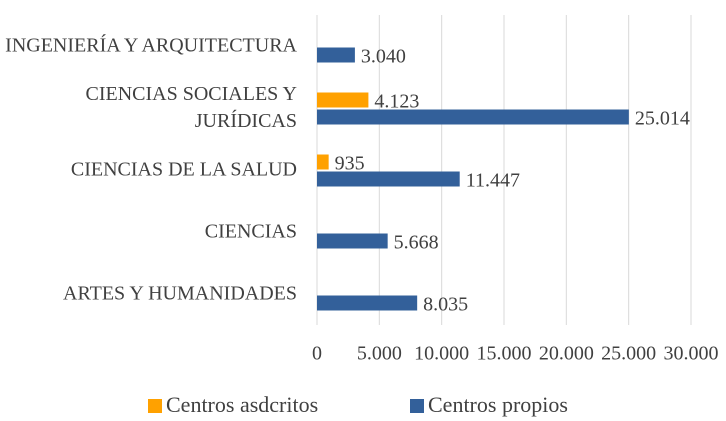  What do you see at coordinates (445, 305) in the screenshot?
I see `data-label: 8.035` at bounding box center [445, 305].